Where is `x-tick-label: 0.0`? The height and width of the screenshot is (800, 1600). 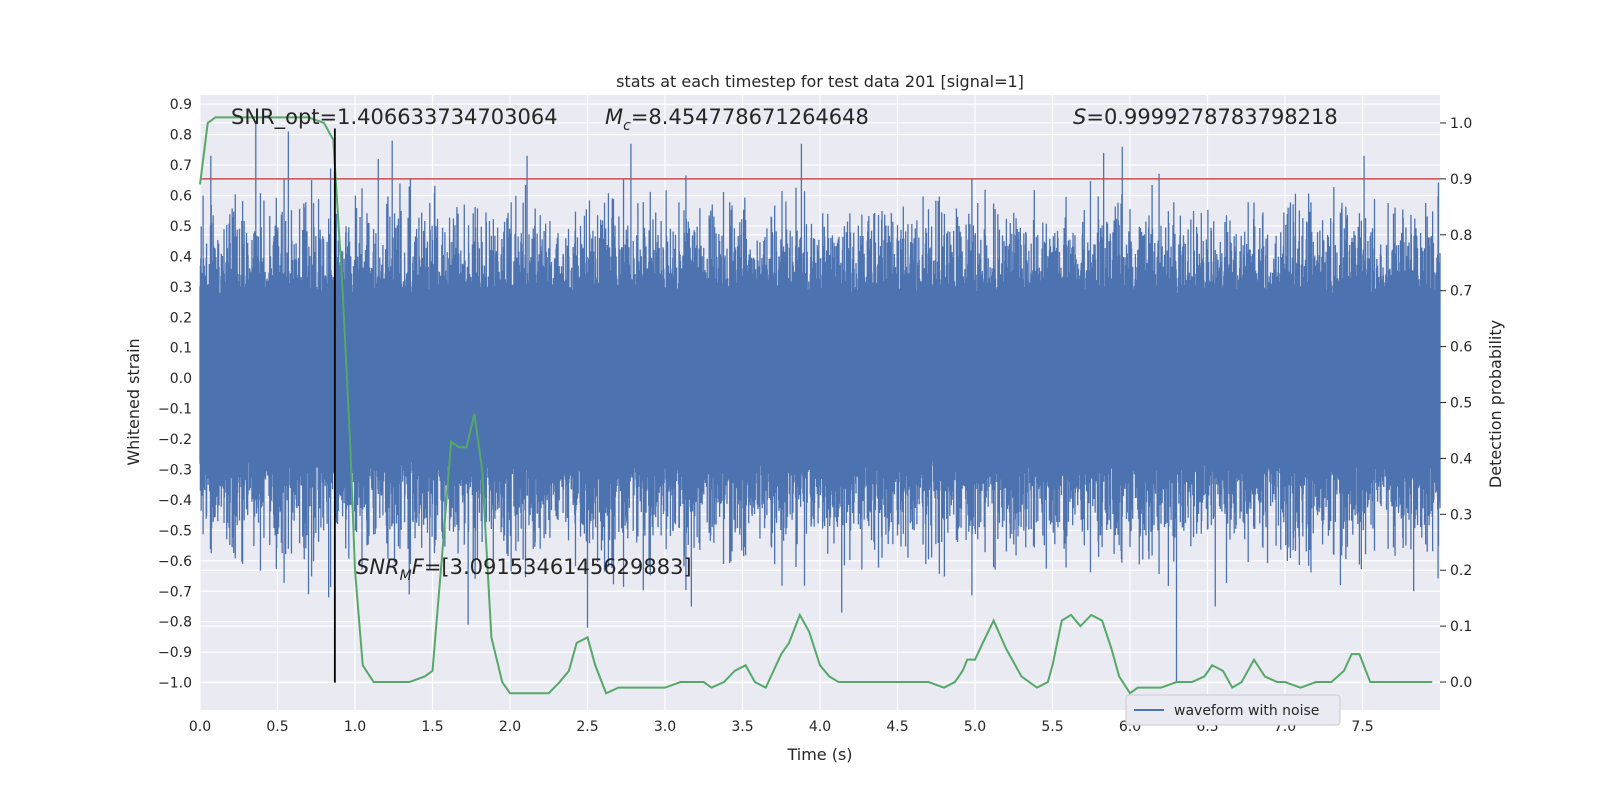
x-tick-label: 0.0 is located at coordinates (200, 727).